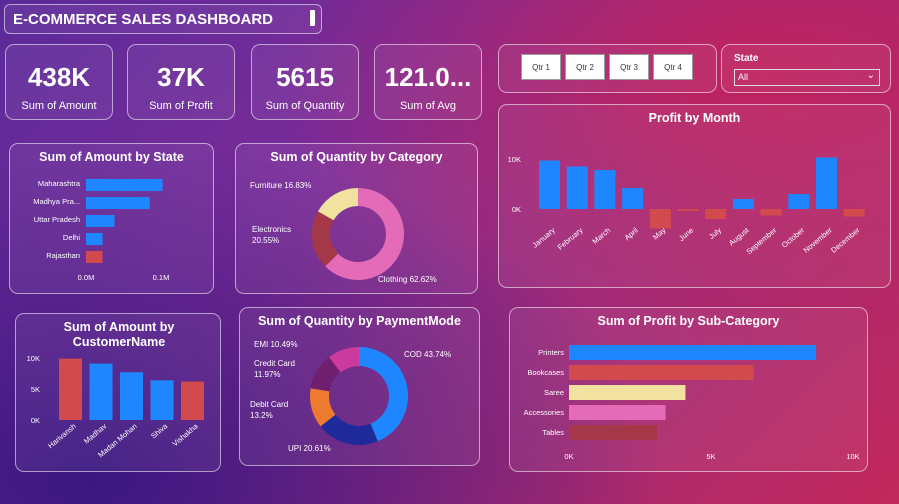 This screenshot has width=899, height=504. Describe the element at coordinates (629, 67) in the screenshot. I see `quarter-button-3: Qtr 3` at that location.